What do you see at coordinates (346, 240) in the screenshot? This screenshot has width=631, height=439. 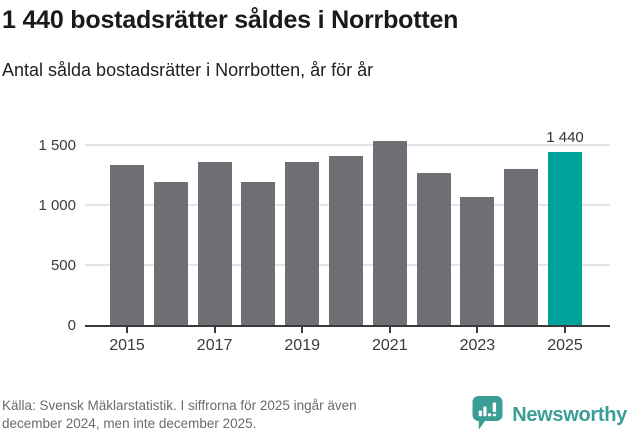 I see `bar-2020` at bounding box center [346, 240].